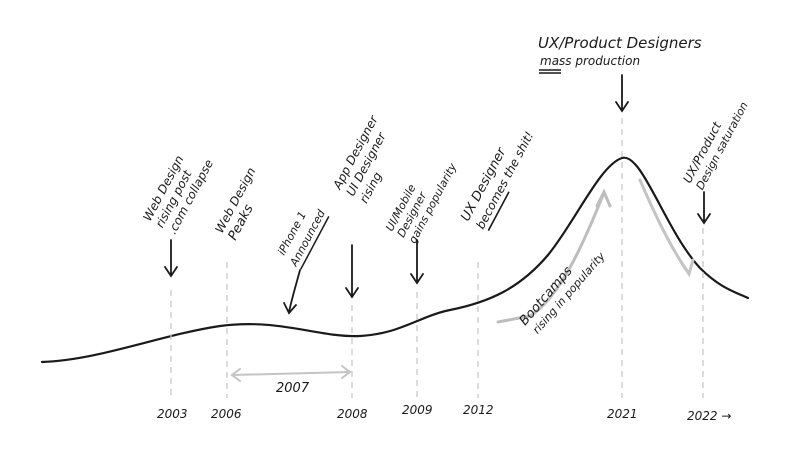 This screenshot has width=800, height=450. What do you see at coordinates (235, 204) in the screenshot?
I see `note-web-design-peaks: Web Design Peaks` at bounding box center [235, 204].